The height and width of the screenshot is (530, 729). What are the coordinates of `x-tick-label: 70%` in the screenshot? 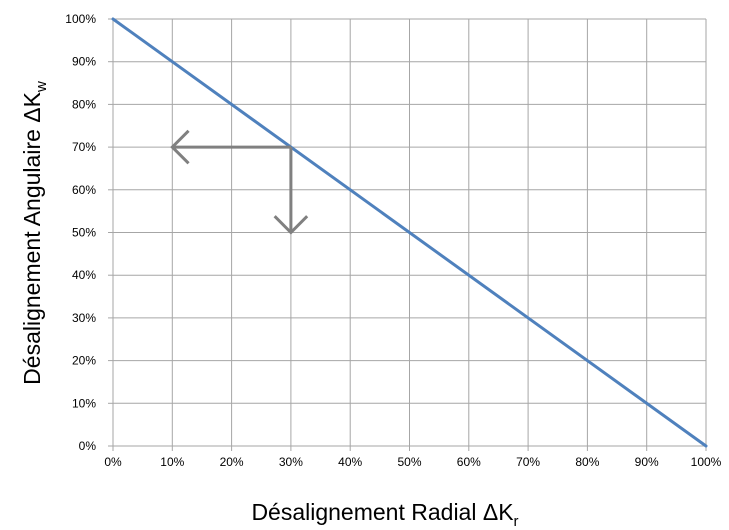 It's located at (528, 462).